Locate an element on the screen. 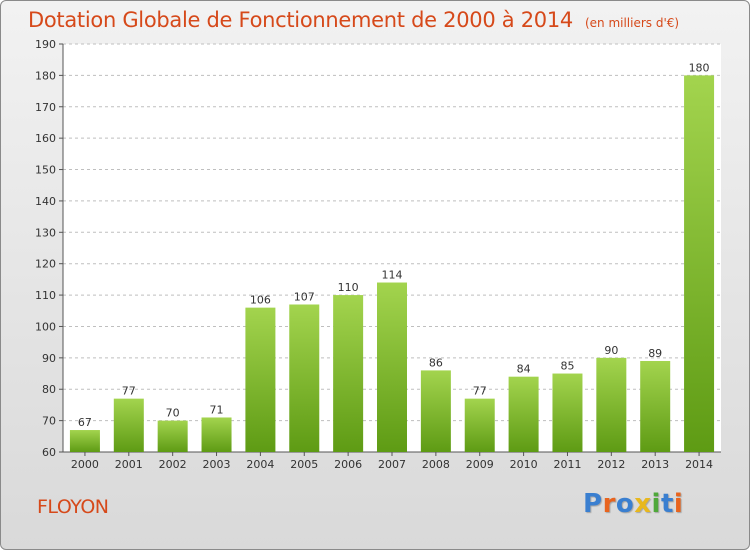  value-label: 90 is located at coordinates (611, 350).